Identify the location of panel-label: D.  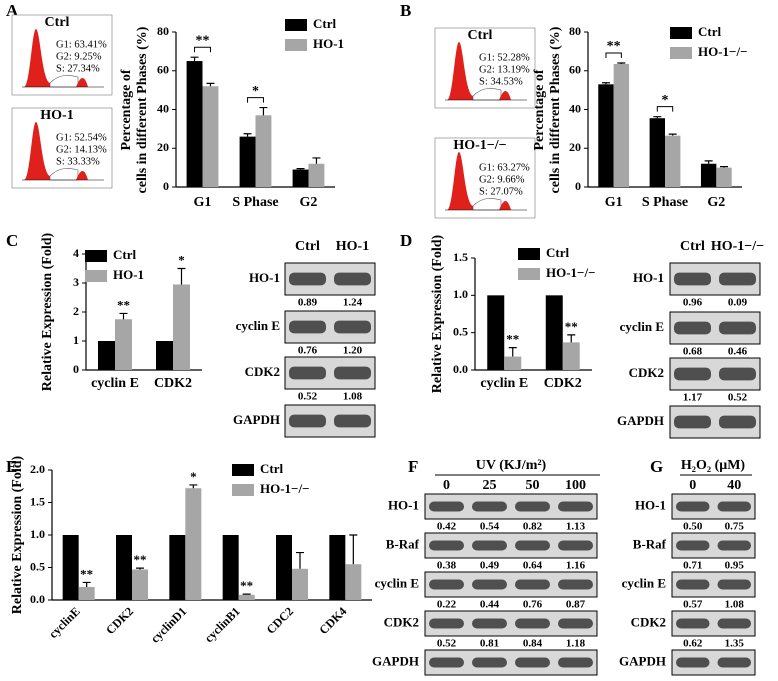
(406, 240).